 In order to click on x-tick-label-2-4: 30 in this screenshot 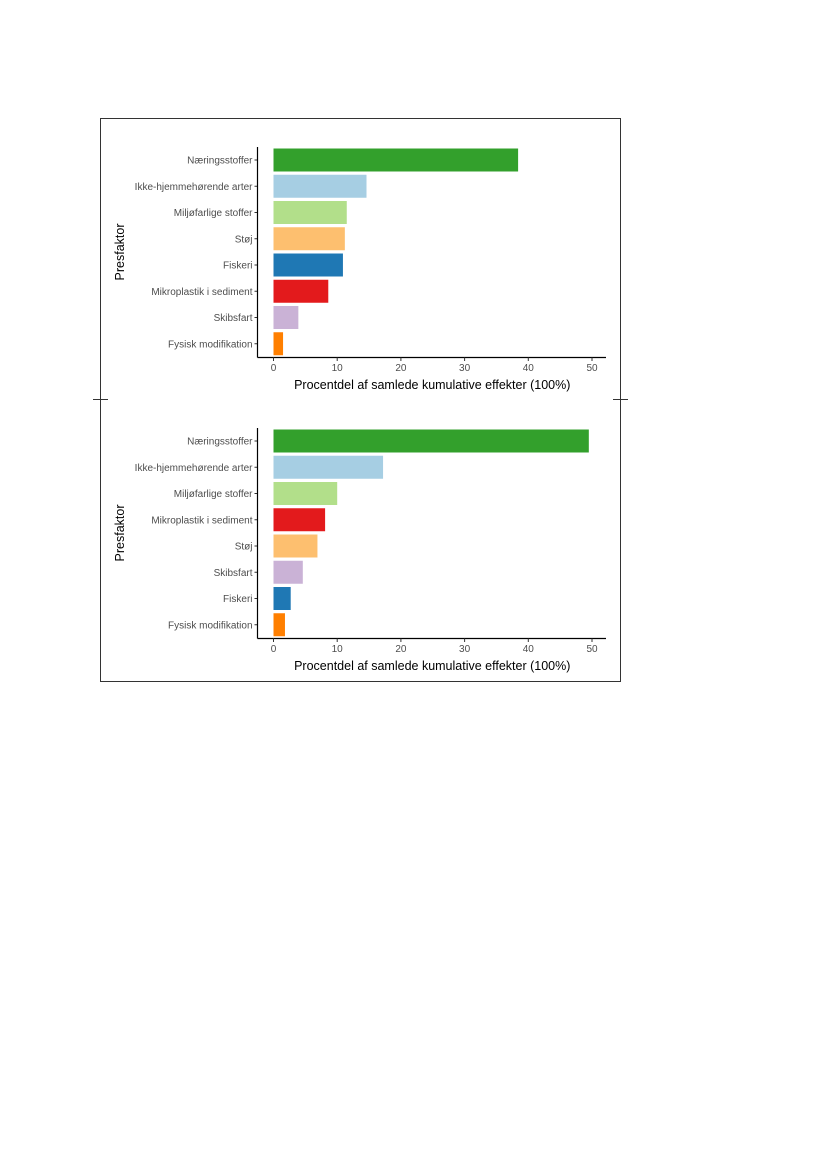, I will do `click(465, 649)`.